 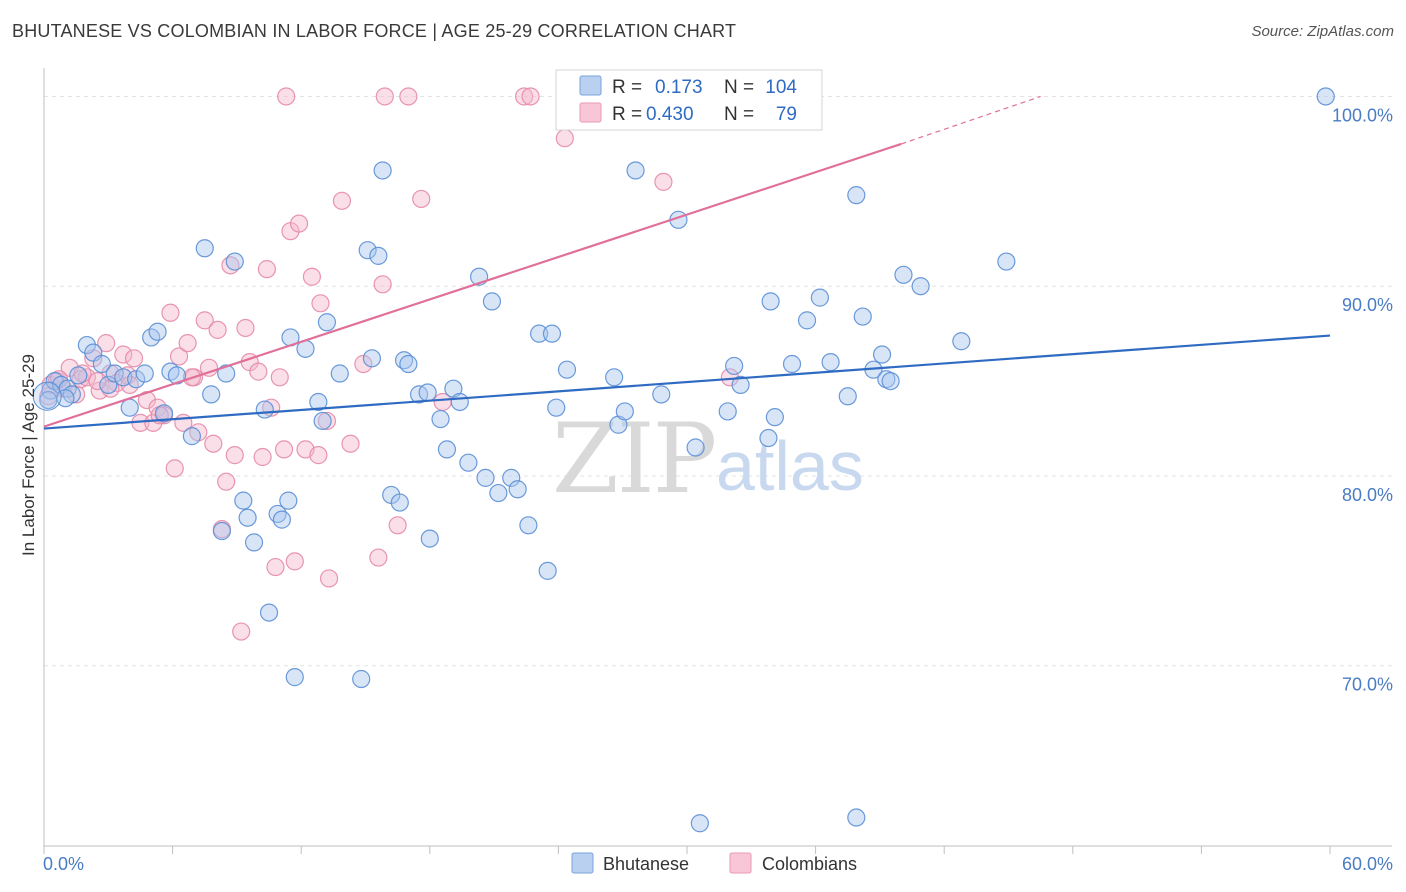 I want to click on legend-n-bhutanese: 104, so click(x=781, y=87).